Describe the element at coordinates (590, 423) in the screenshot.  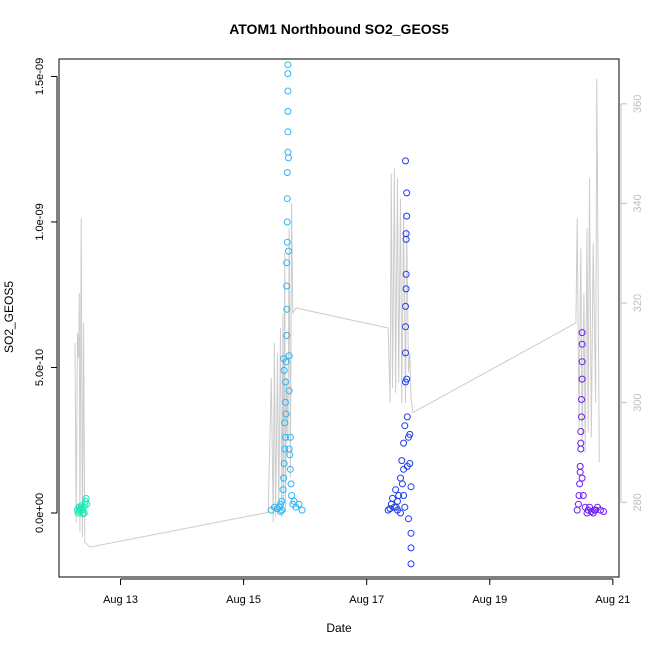
I see `series-4-points` at that location.